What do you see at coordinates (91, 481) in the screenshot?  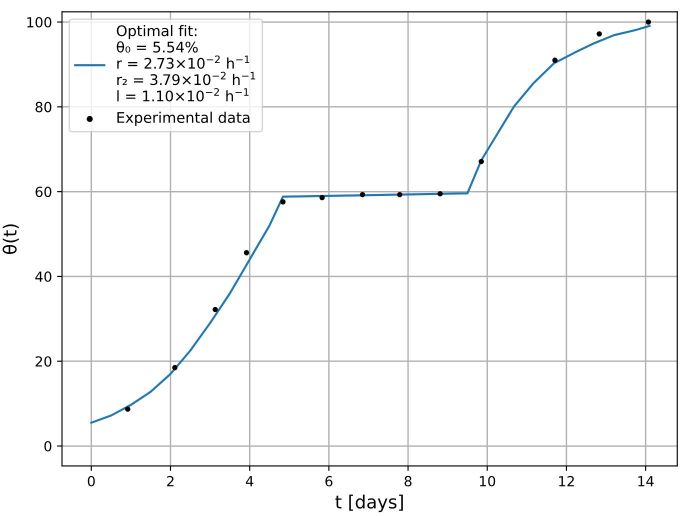 I see `x-tick-label: 0` at bounding box center [91, 481].